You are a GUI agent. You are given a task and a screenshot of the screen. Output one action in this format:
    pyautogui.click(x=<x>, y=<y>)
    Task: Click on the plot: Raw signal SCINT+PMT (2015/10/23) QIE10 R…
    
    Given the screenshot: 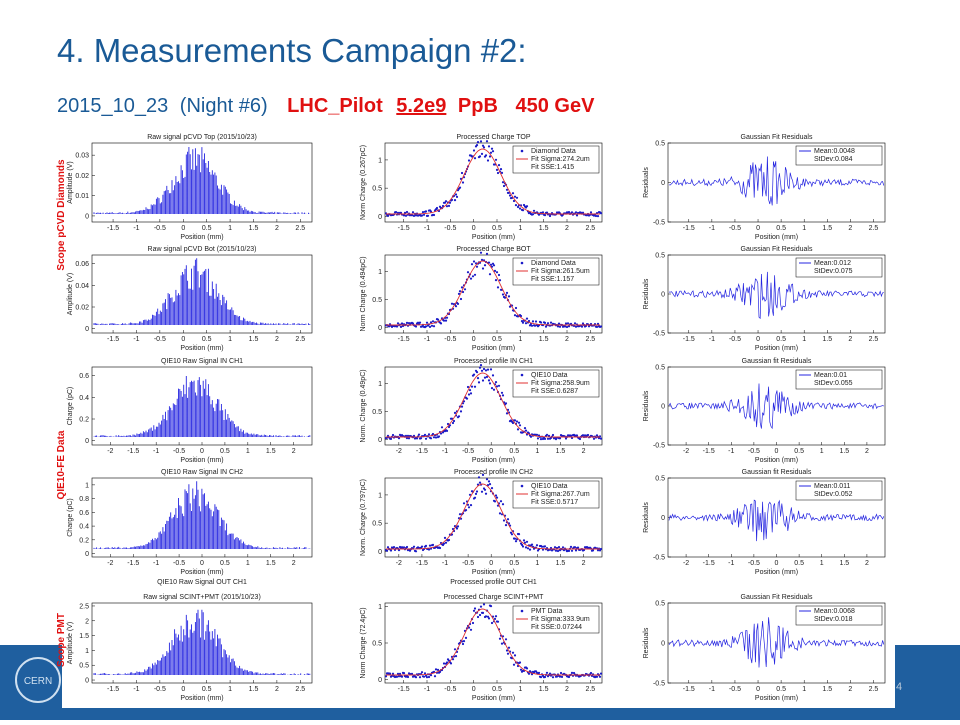 What is the action you would take?
    pyautogui.click(x=190, y=640)
    